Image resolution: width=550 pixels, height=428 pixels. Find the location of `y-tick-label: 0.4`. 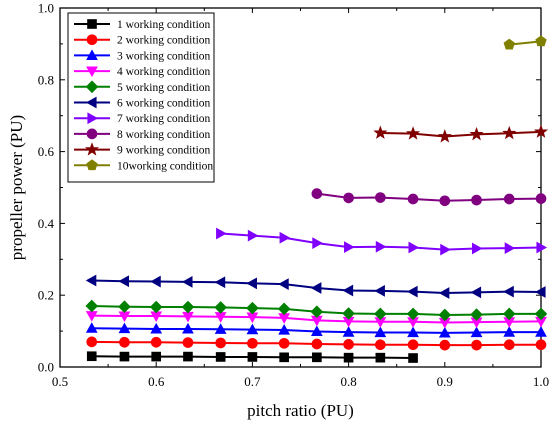

y-tick-label: 0.4 is located at coordinates (46, 223).